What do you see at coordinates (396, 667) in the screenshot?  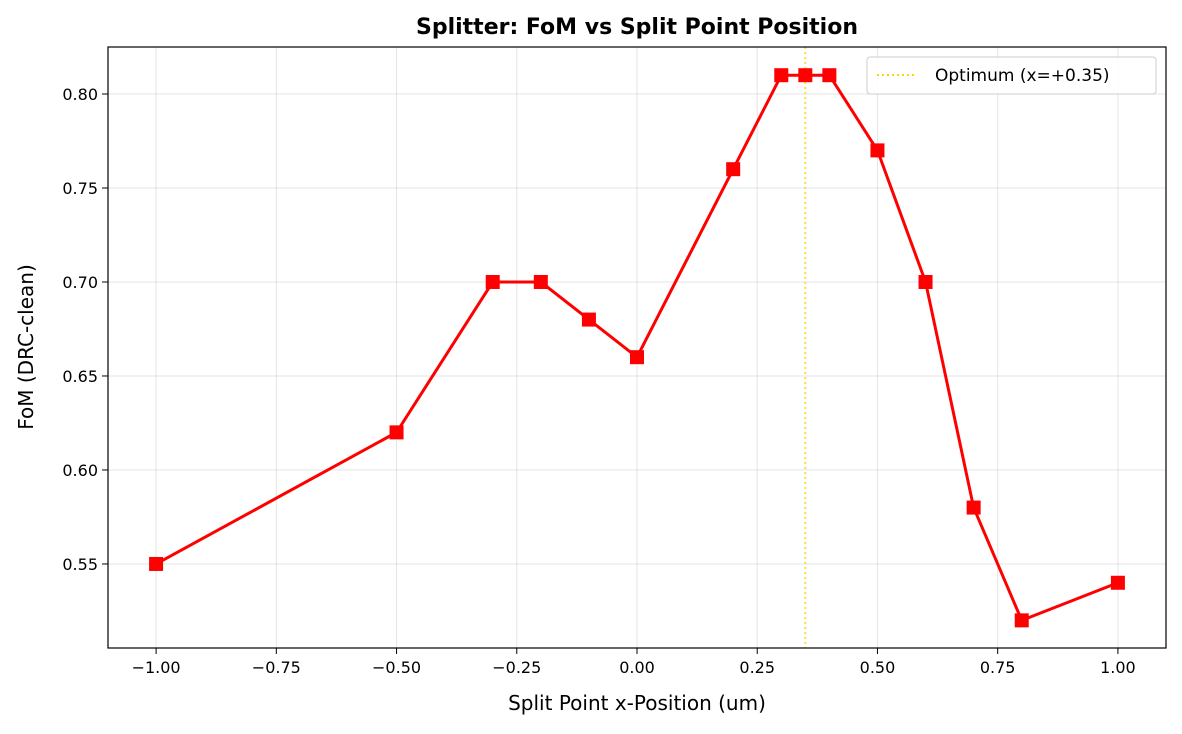 I see `x-tick-label: −0.50` at bounding box center [396, 667].